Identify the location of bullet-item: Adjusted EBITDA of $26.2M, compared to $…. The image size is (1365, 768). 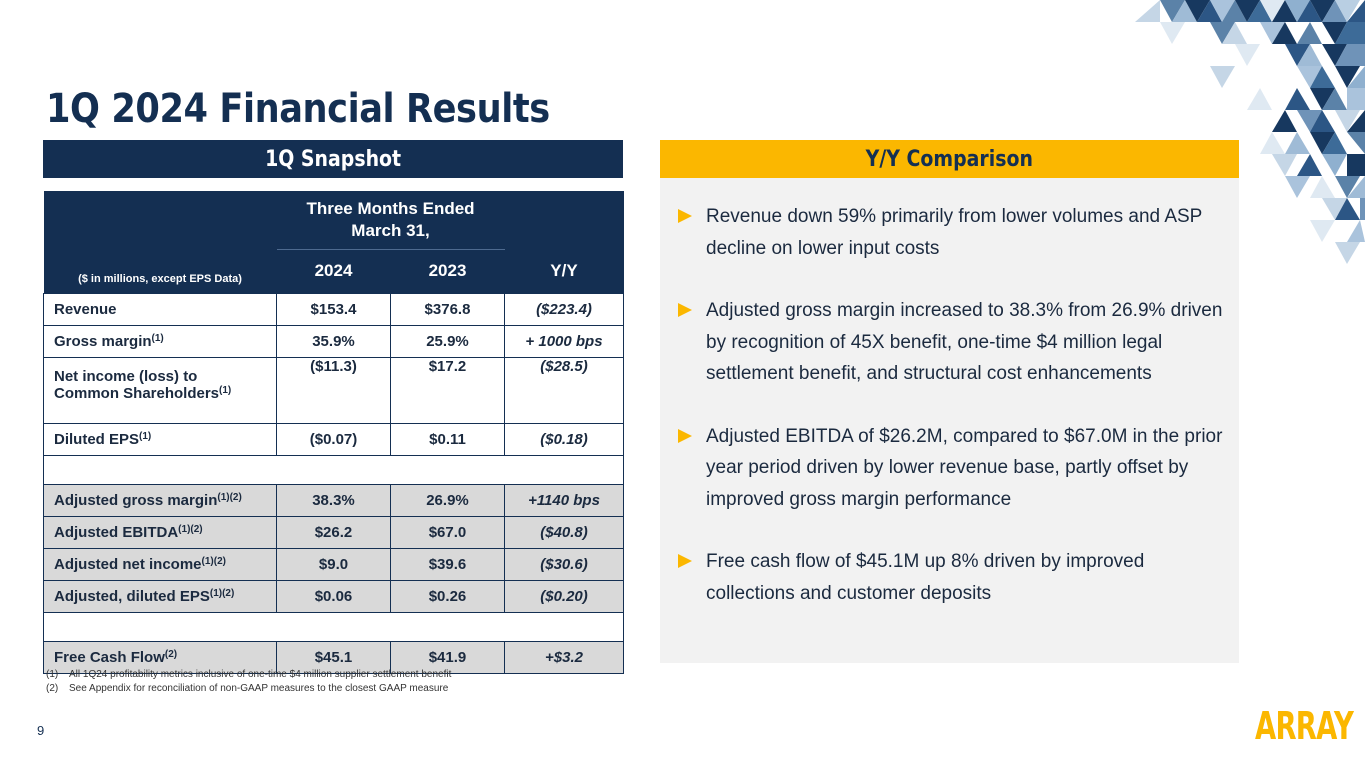
(950, 468).